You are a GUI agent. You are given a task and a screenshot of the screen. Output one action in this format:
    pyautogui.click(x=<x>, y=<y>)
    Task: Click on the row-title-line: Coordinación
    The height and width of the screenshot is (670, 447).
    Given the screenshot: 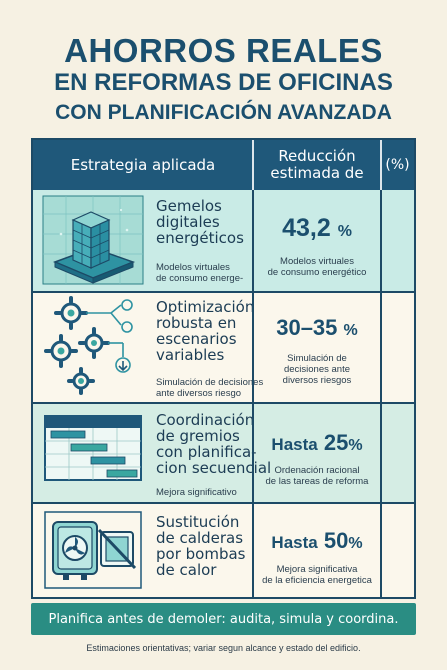 What is the action you would take?
    pyautogui.click(x=205, y=420)
    